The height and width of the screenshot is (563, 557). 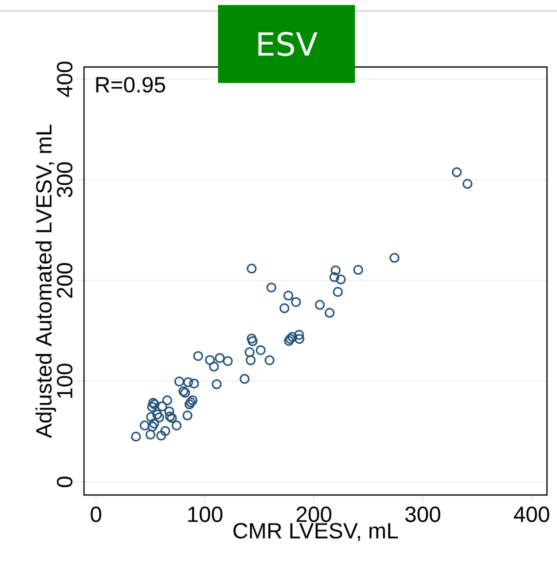 What do you see at coordinates (64, 381) in the screenshot?
I see `y-tick-label: 100` at bounding box center [64, 381].